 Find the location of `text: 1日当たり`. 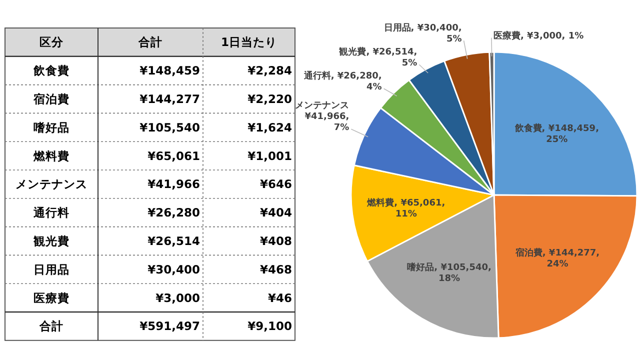

text: 1日当たり is located at coordinates (249, 42).